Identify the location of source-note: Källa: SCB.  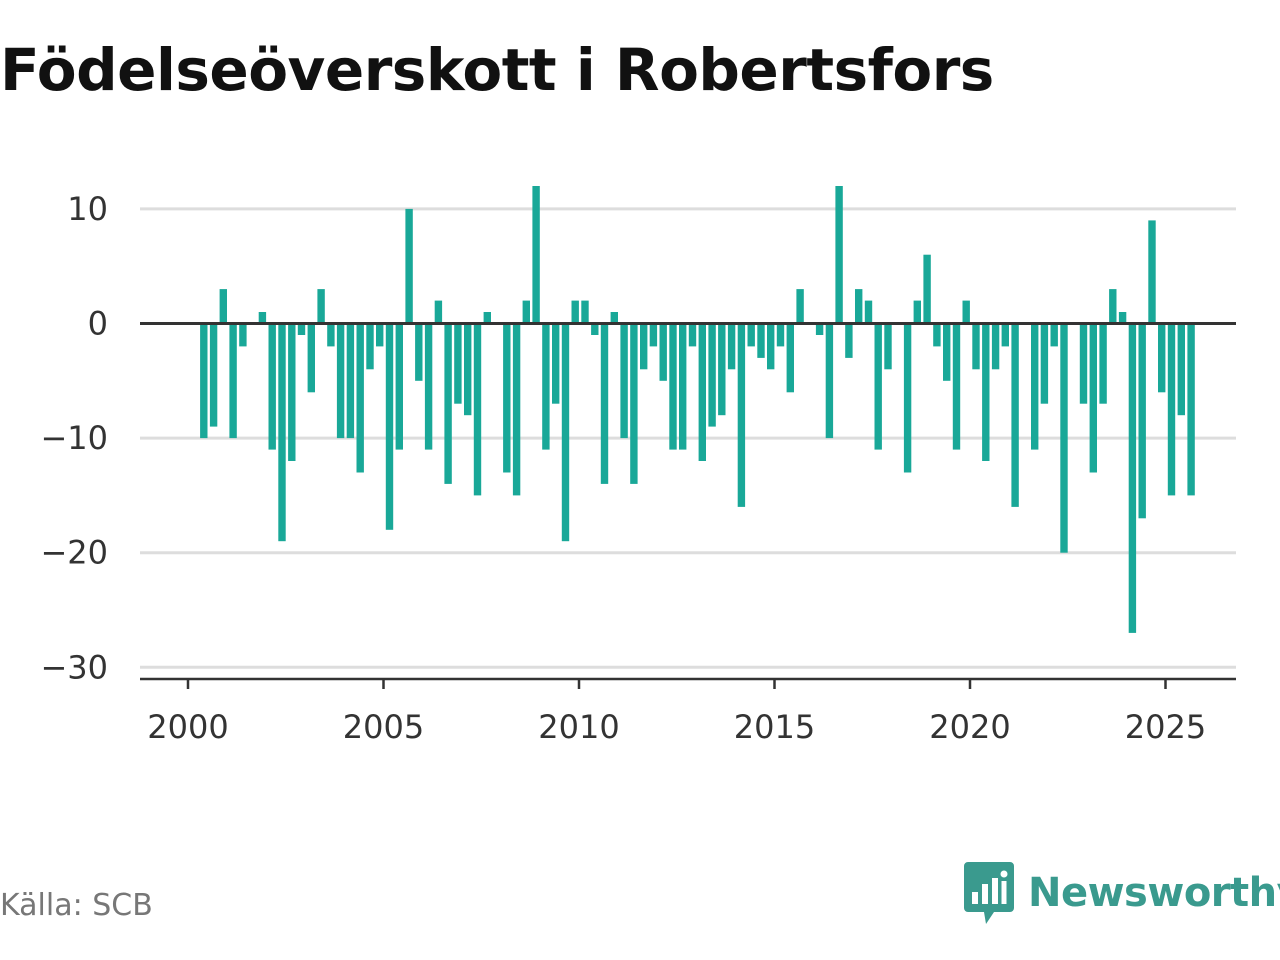
(76, 905).